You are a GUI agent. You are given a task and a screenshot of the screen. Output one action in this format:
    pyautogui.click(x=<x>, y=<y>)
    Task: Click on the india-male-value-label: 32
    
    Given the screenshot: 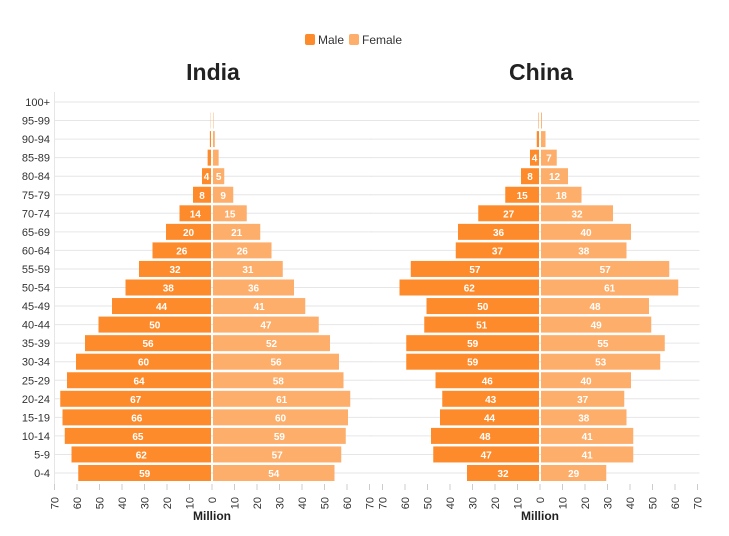 What is the action you would take?
    pyautogui.click(x=175, y=270)
    